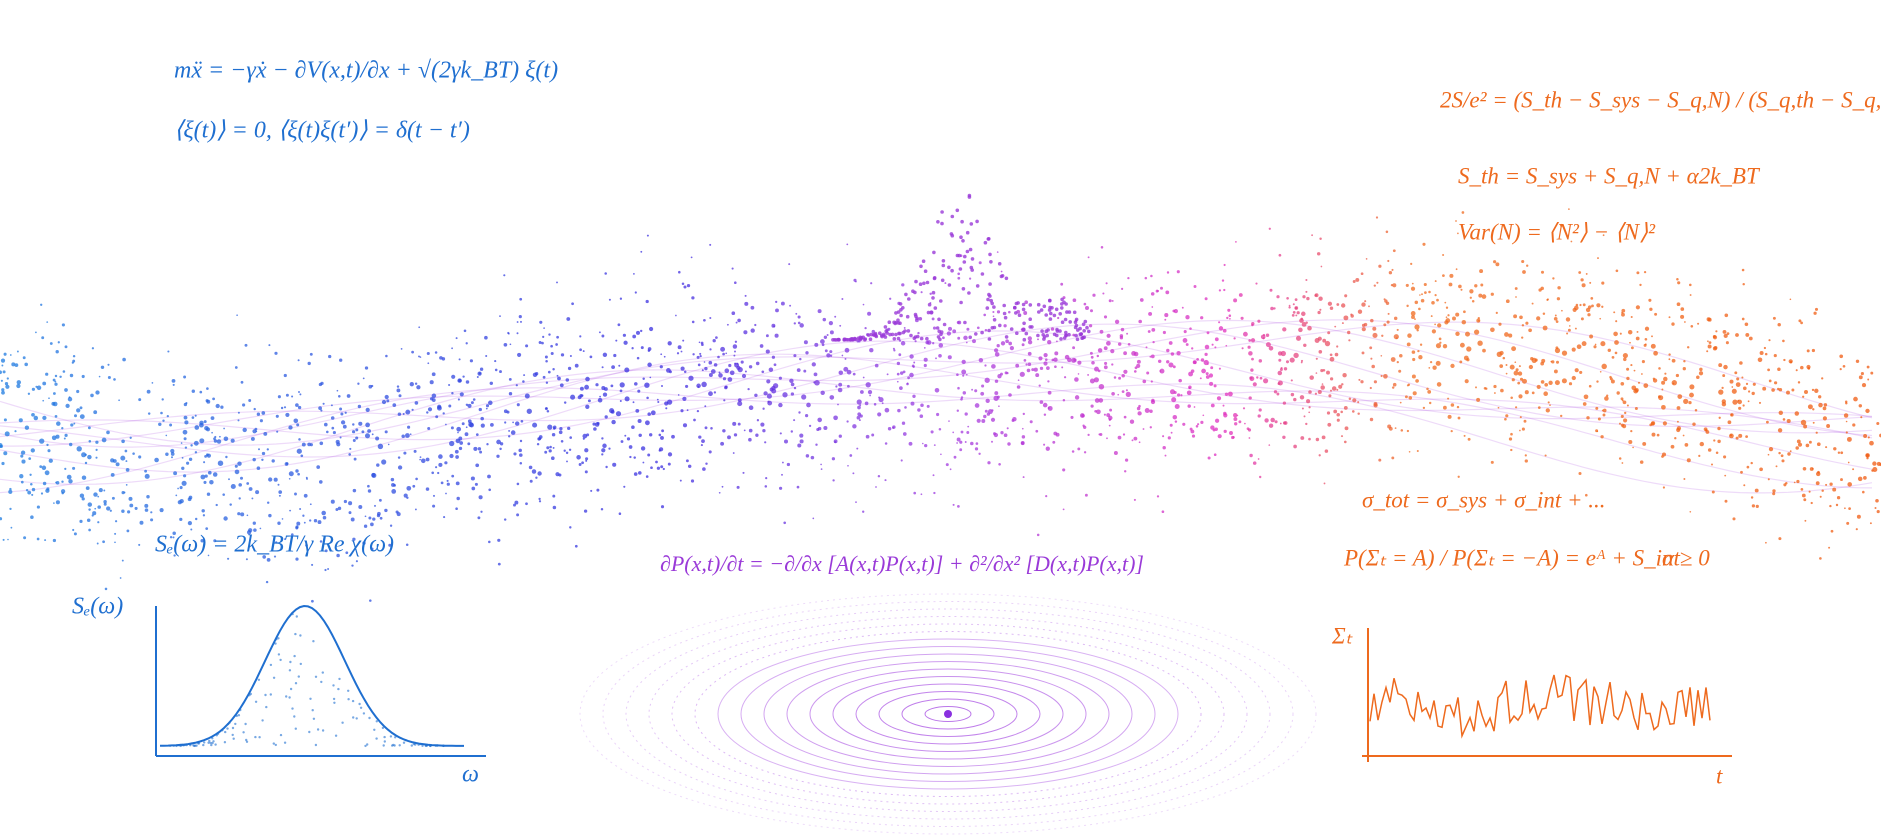 This screenshot has width=1881, height=836. What do you see at coordinates (311, 675) in the screenshot?
I see `curve` at bounding box center [311, 675].